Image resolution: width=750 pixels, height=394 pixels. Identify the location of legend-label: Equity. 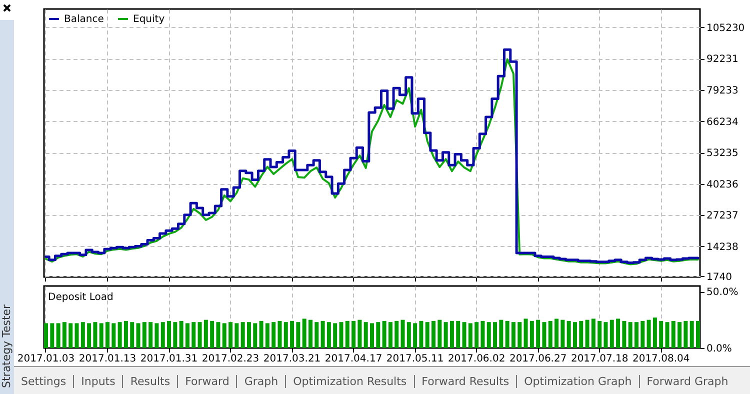
(149, 19).